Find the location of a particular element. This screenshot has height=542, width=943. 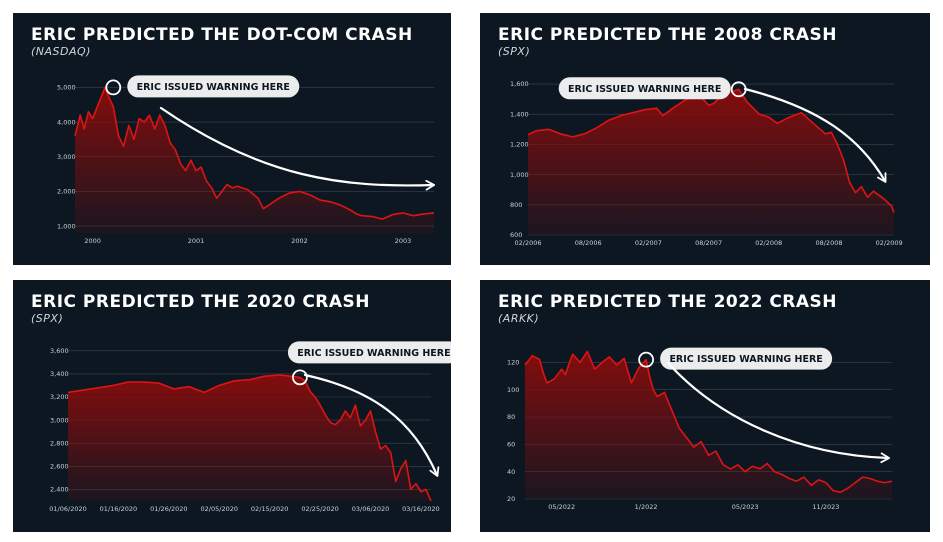

y-tick-label: 2,000 is located at coordinates (66, 192).